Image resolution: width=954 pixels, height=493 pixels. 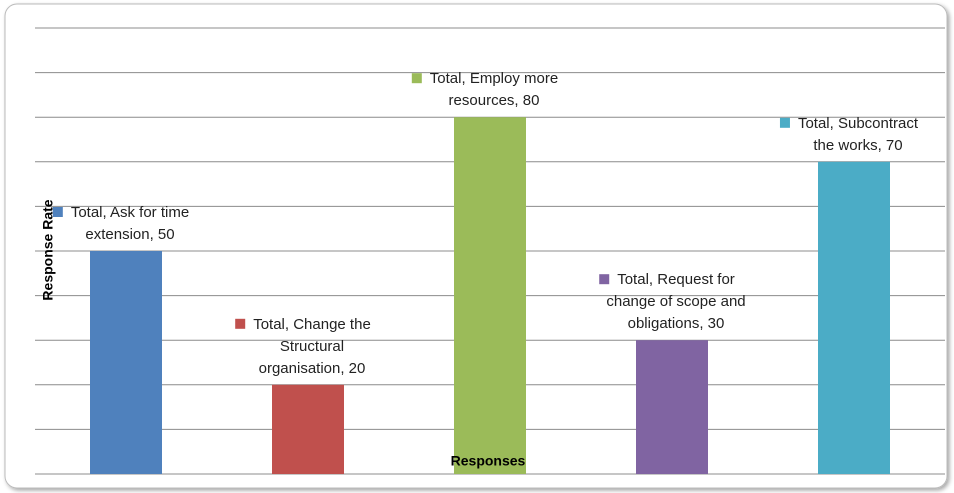 I want to click on data-label: Total, Employ more resources, 80, so click(x=494, y=89).